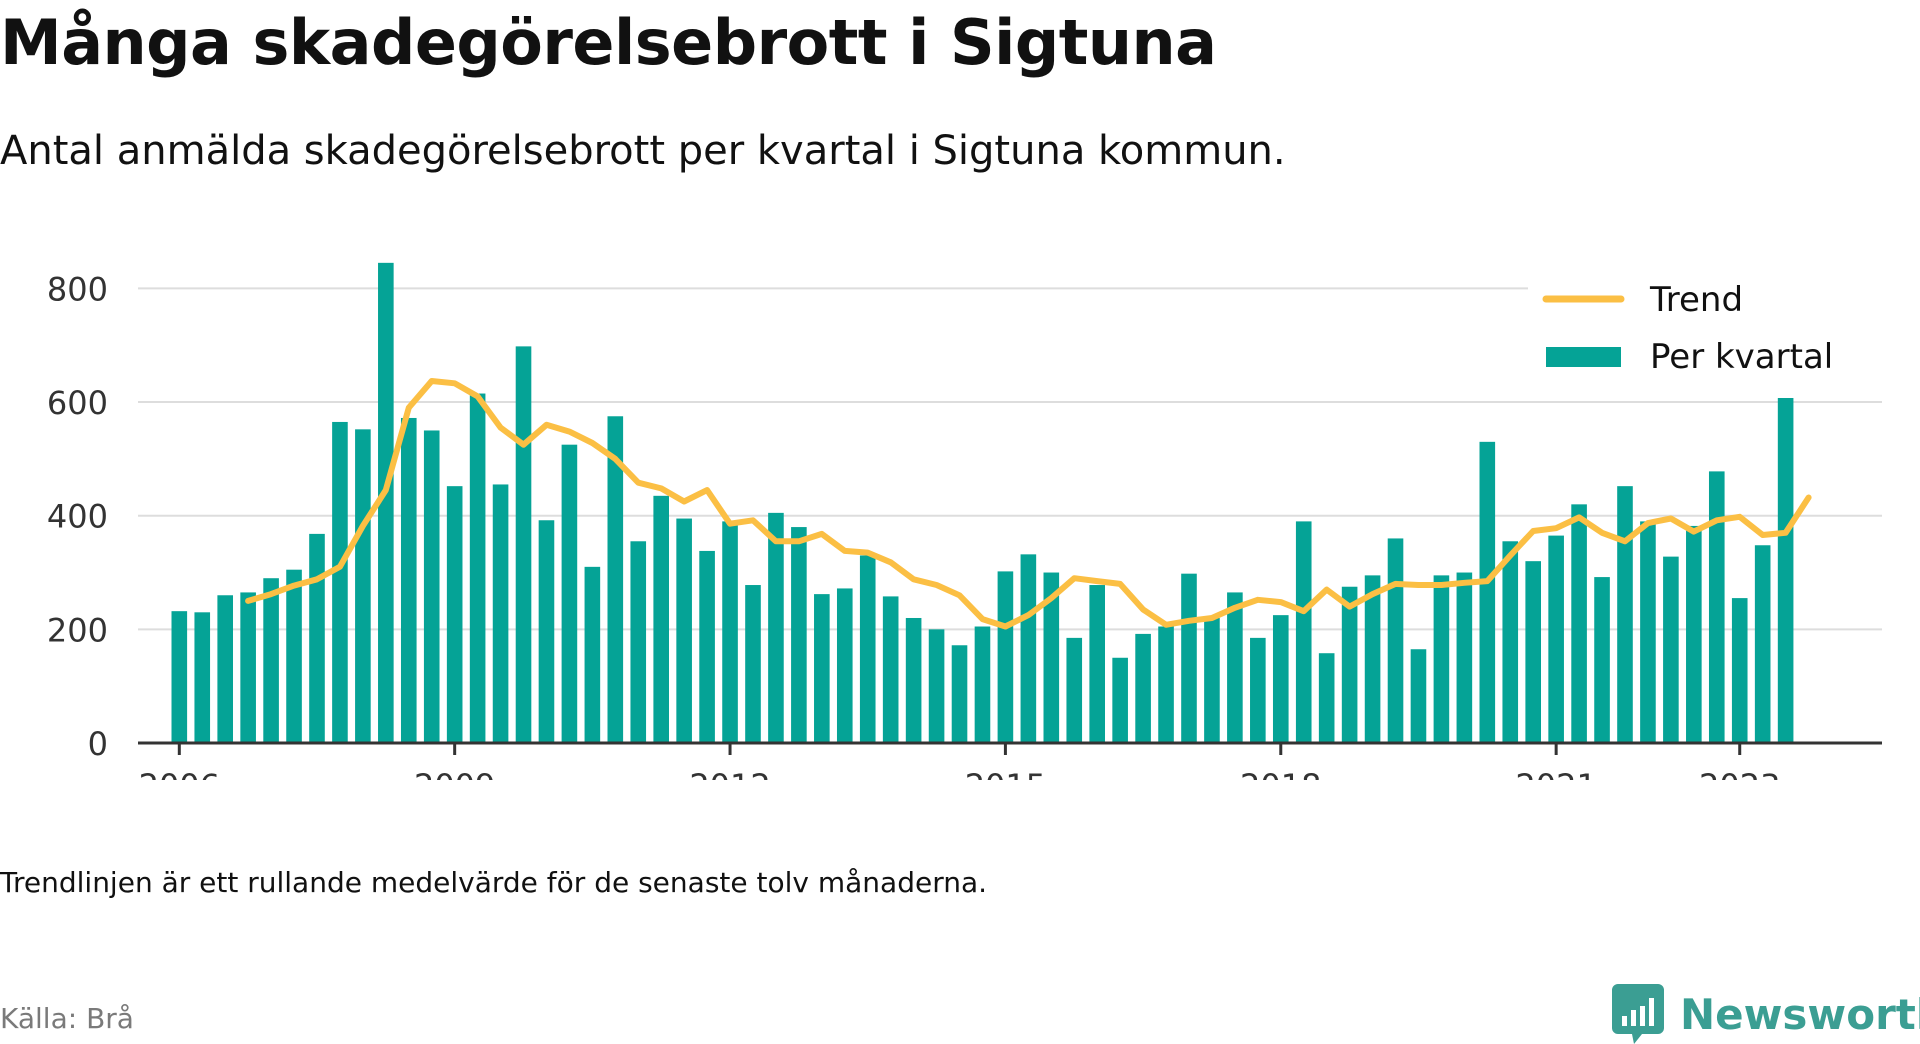  I want to click on x-tick-label: 2006, so click(179, 773).